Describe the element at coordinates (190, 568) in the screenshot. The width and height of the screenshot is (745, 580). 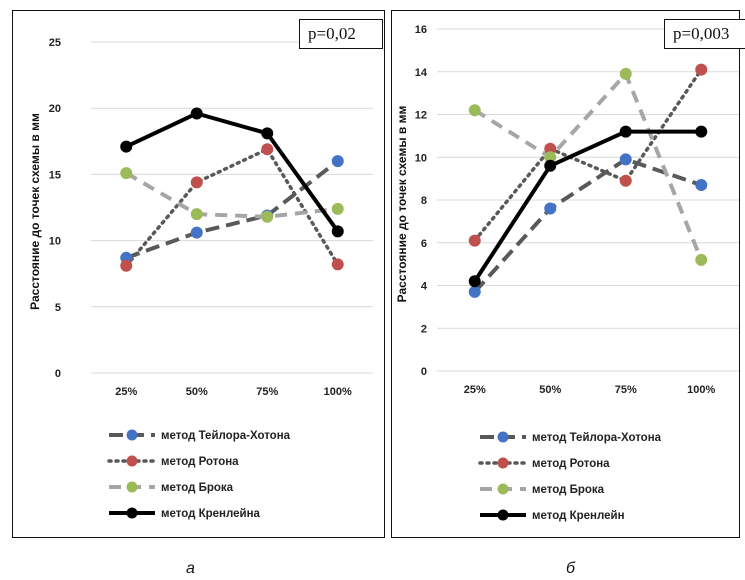
I see `panel-caption-a: а` at that location.